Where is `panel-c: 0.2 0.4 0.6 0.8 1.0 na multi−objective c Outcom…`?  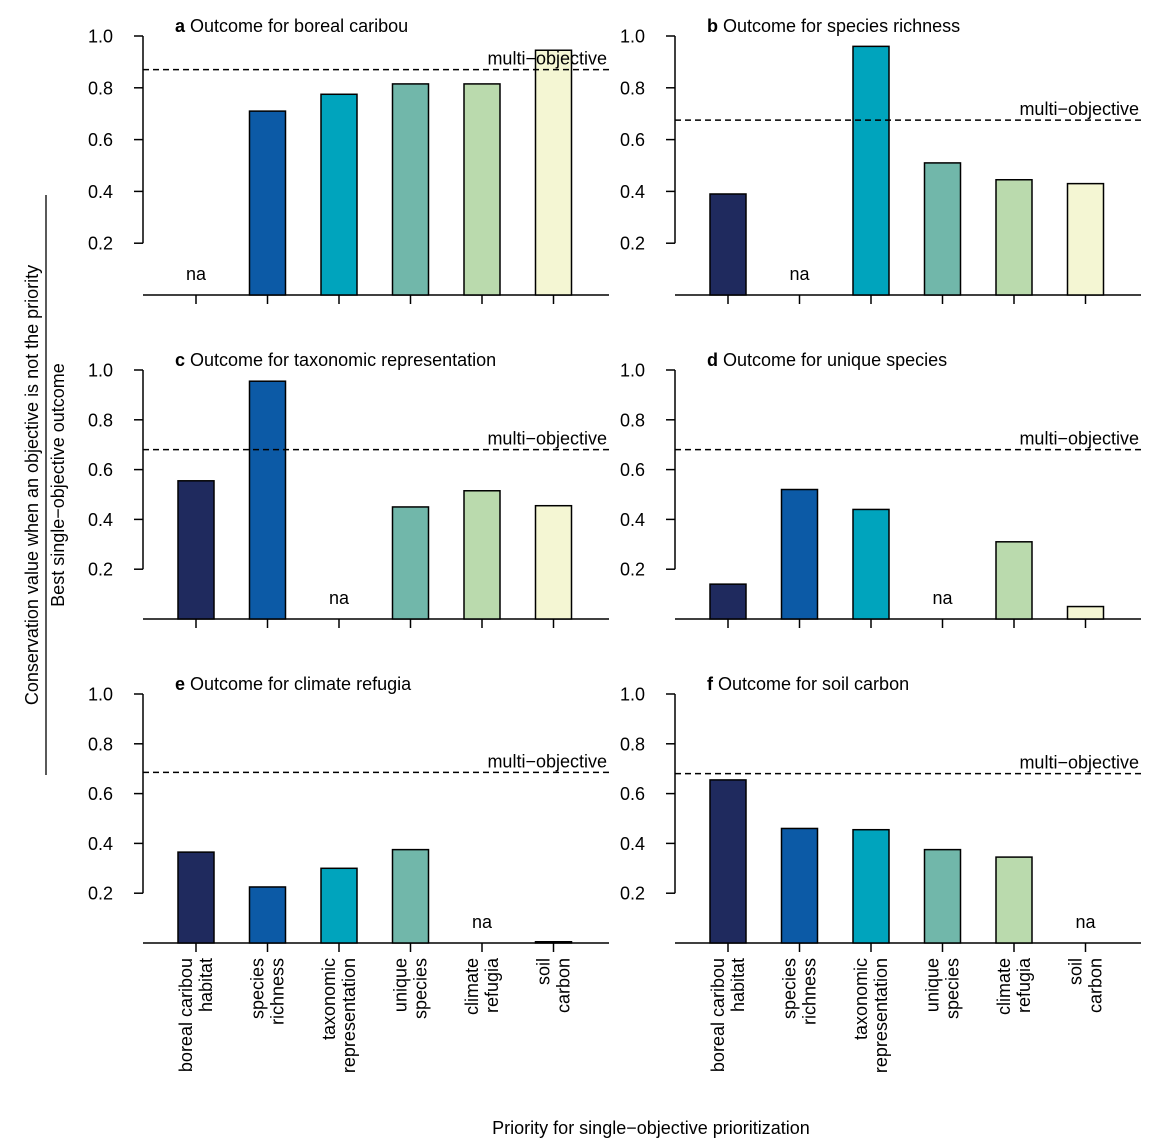 panel-c: 0.2 0.4 0.6 0.8 1.0 na multi−objective c Outcom… is located at coordinates (348, 489).